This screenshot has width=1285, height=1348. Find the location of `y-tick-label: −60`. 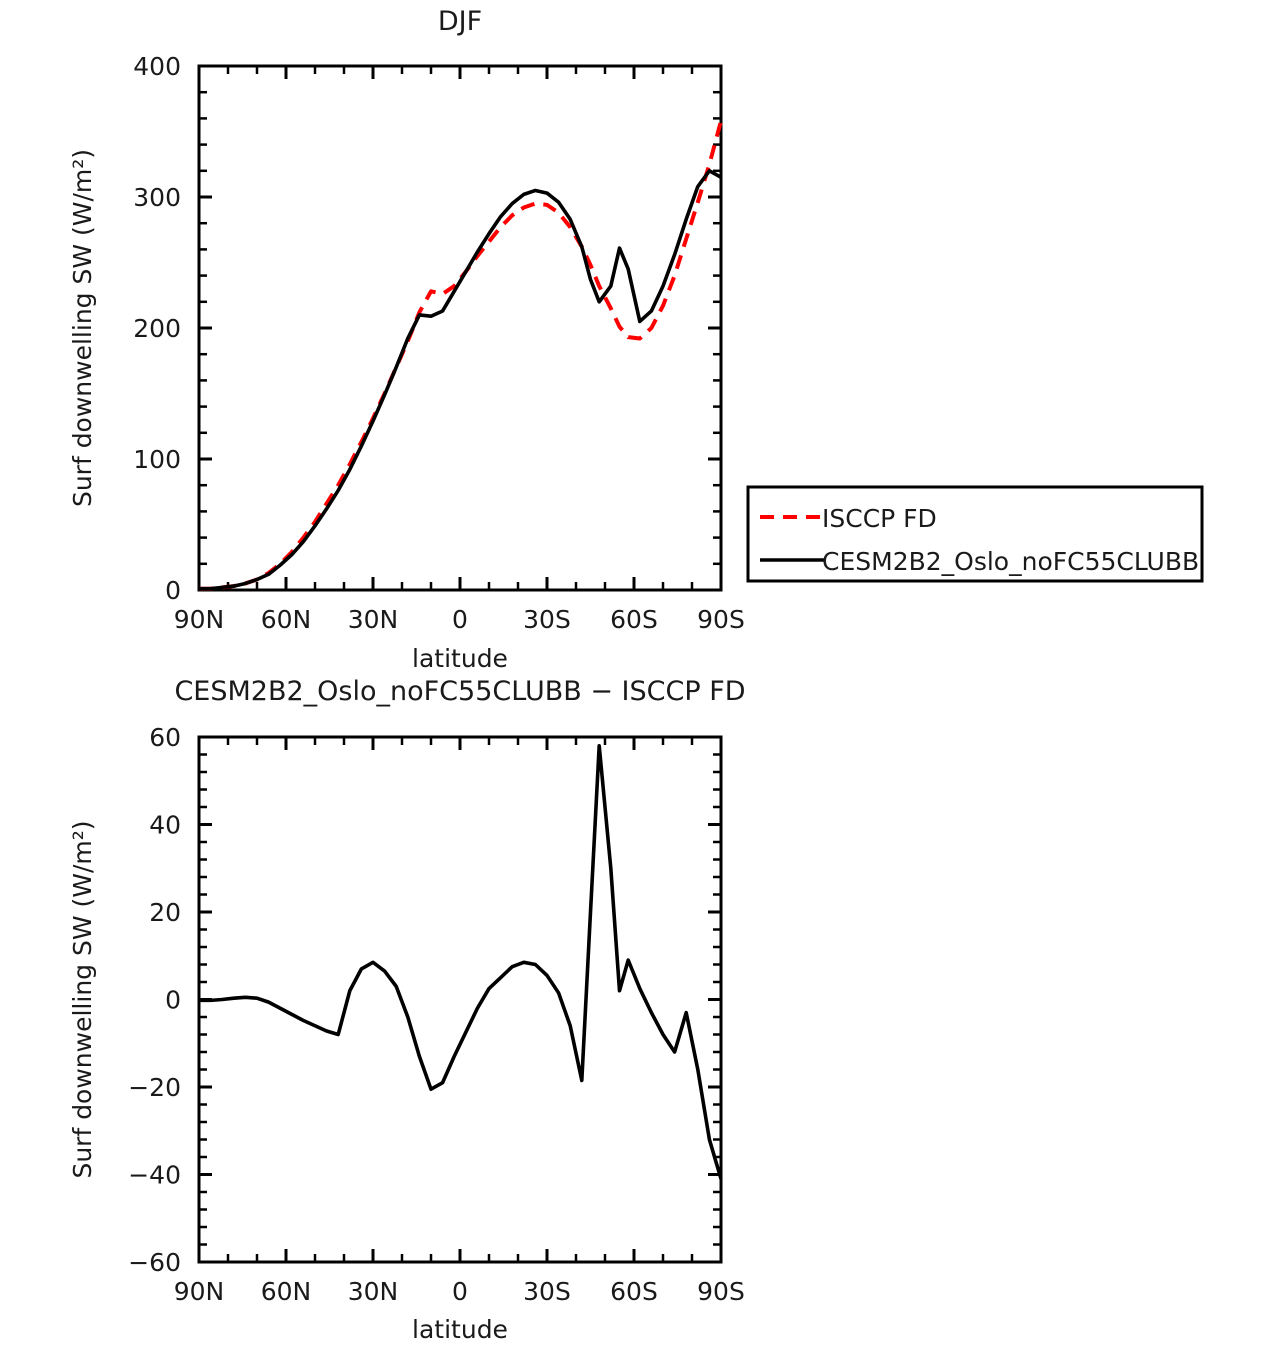

y-tick-label: −60 is located at coordinates (154, 1262).